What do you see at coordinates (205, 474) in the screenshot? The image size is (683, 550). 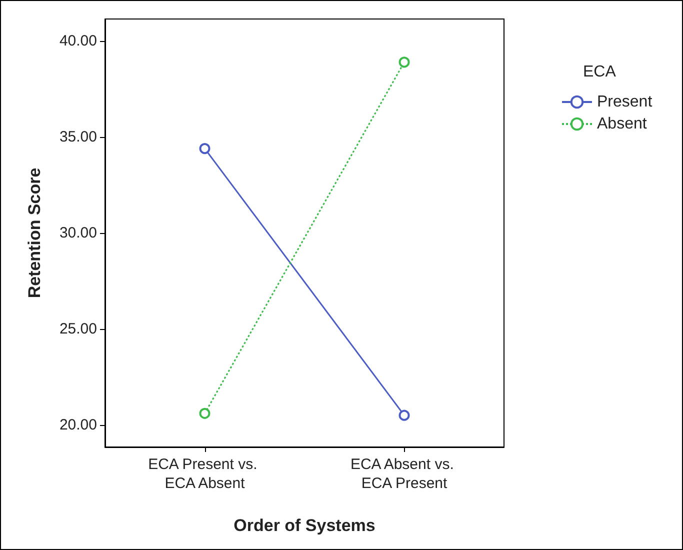 I see `x-tick-label: ECA Present vs. ECA Absent` at bounding box center [205, 474].